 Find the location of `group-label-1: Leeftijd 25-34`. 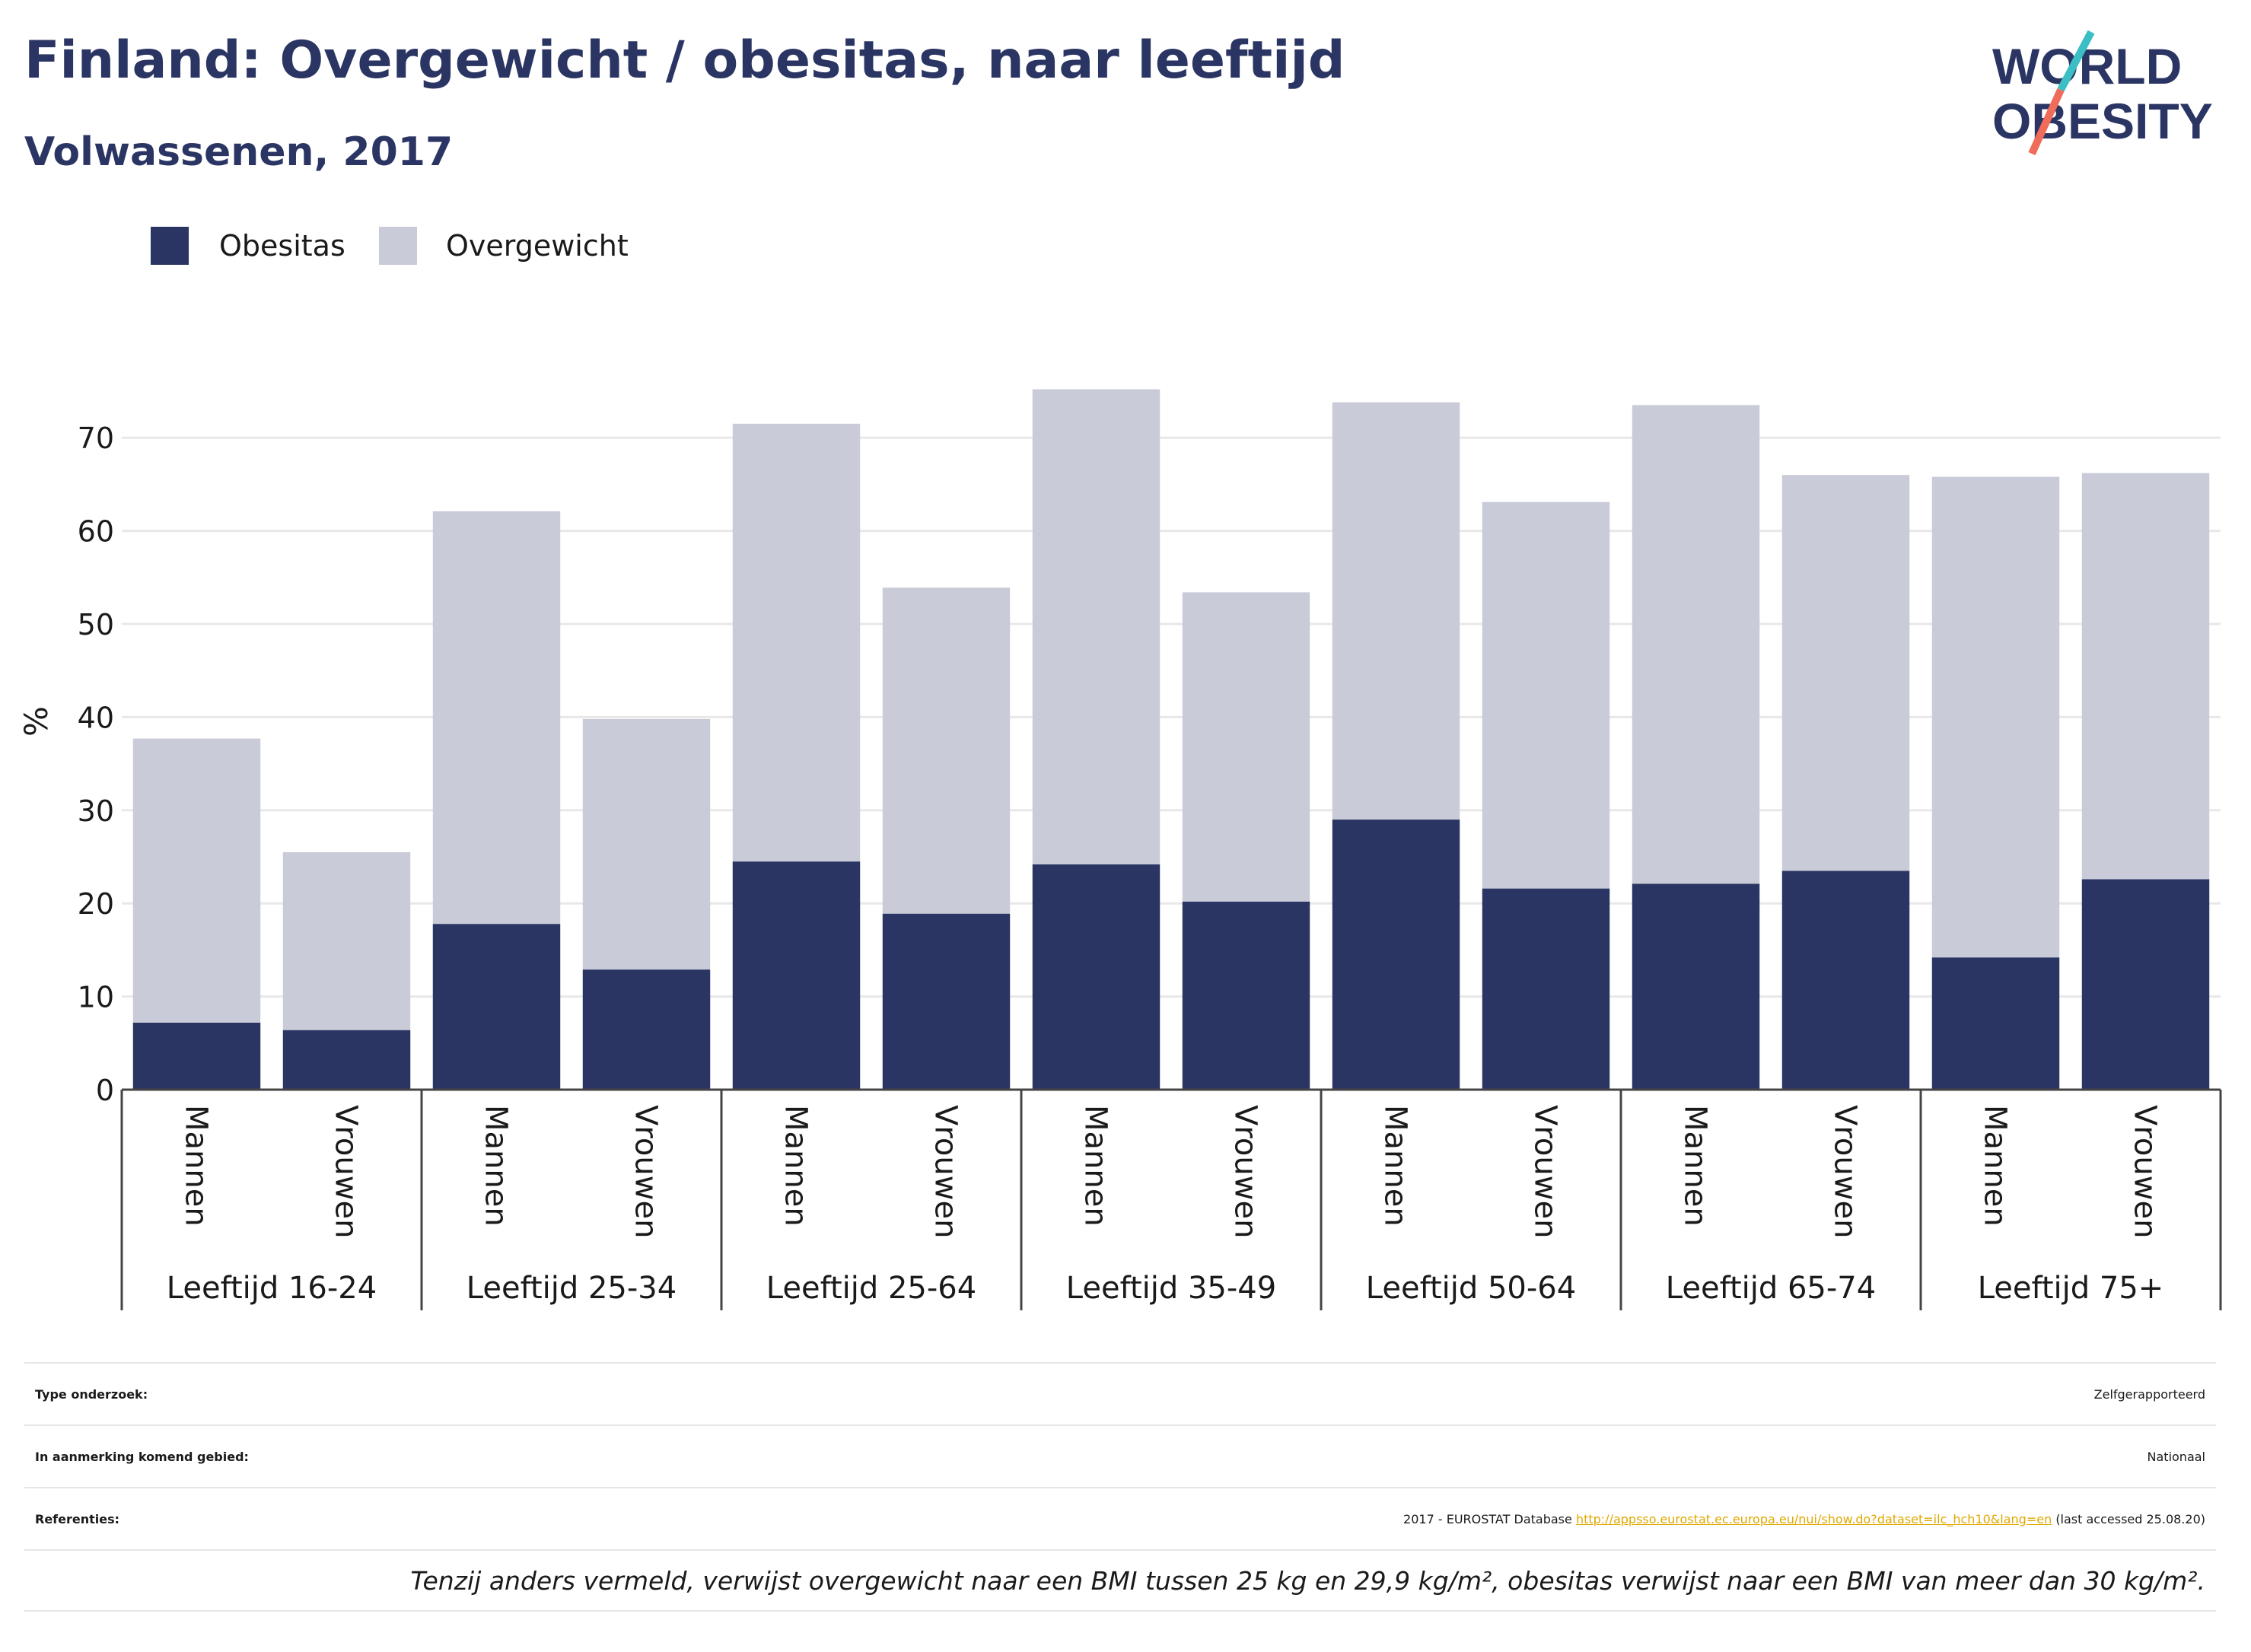

group-label-1: Leeftijd 25-34 is located at coordinates (571, 1288).